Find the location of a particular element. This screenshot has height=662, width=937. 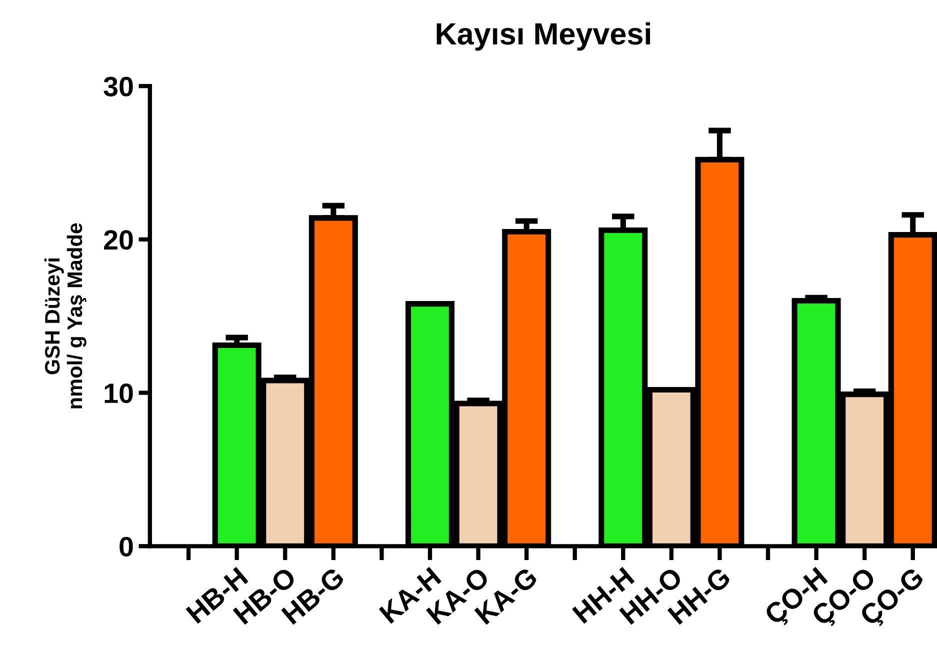

y-tick-label: 30 is located at coordinates (118, 86).